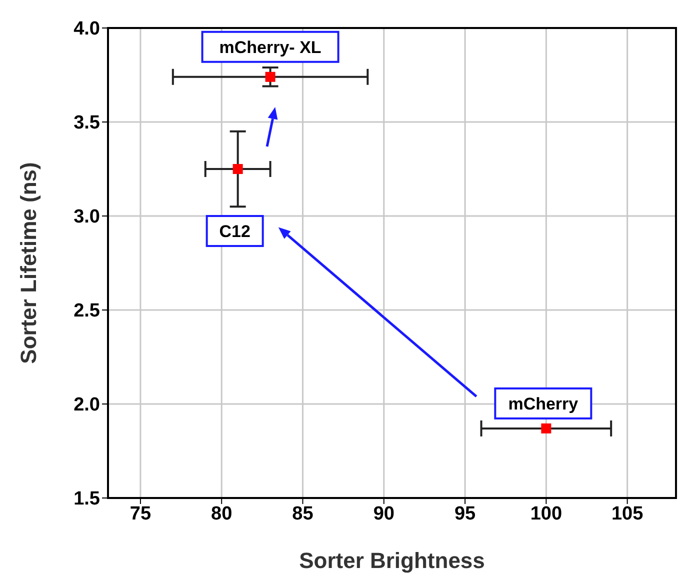 This screenshot has width=678, height=588. Describe the element at coordinates (465, 513) in the screenshot. I see `x-tick-label: 95` at that location.